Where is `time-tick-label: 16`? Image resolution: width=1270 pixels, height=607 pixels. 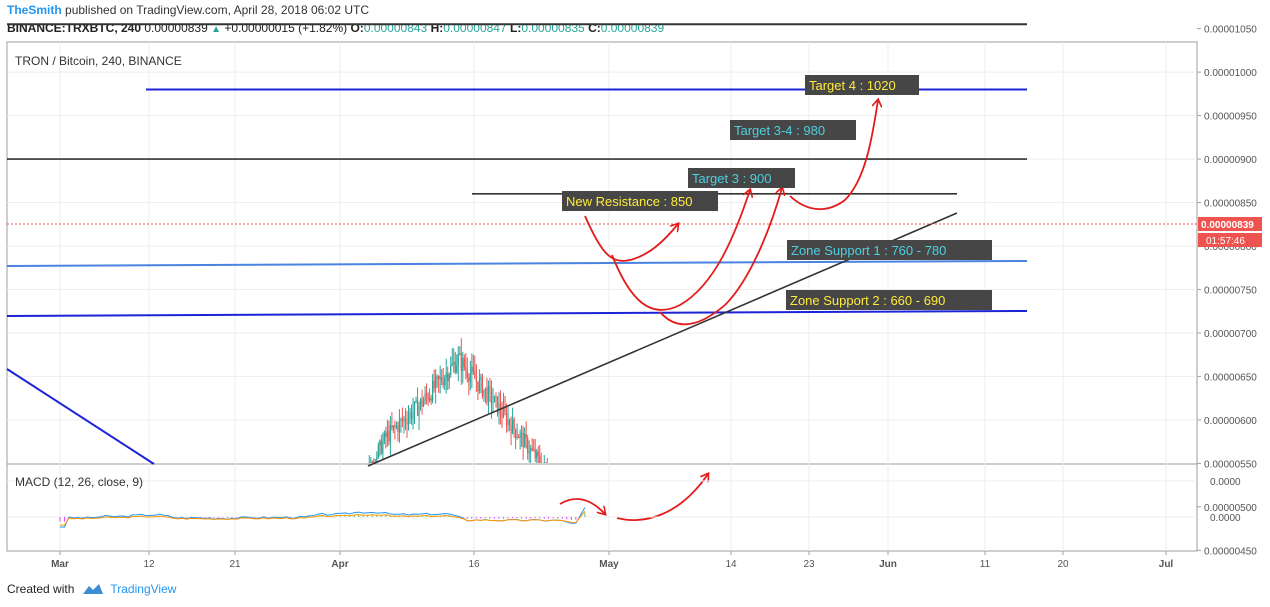 time-tick-label: 16 is located at coordinates (474, 564).